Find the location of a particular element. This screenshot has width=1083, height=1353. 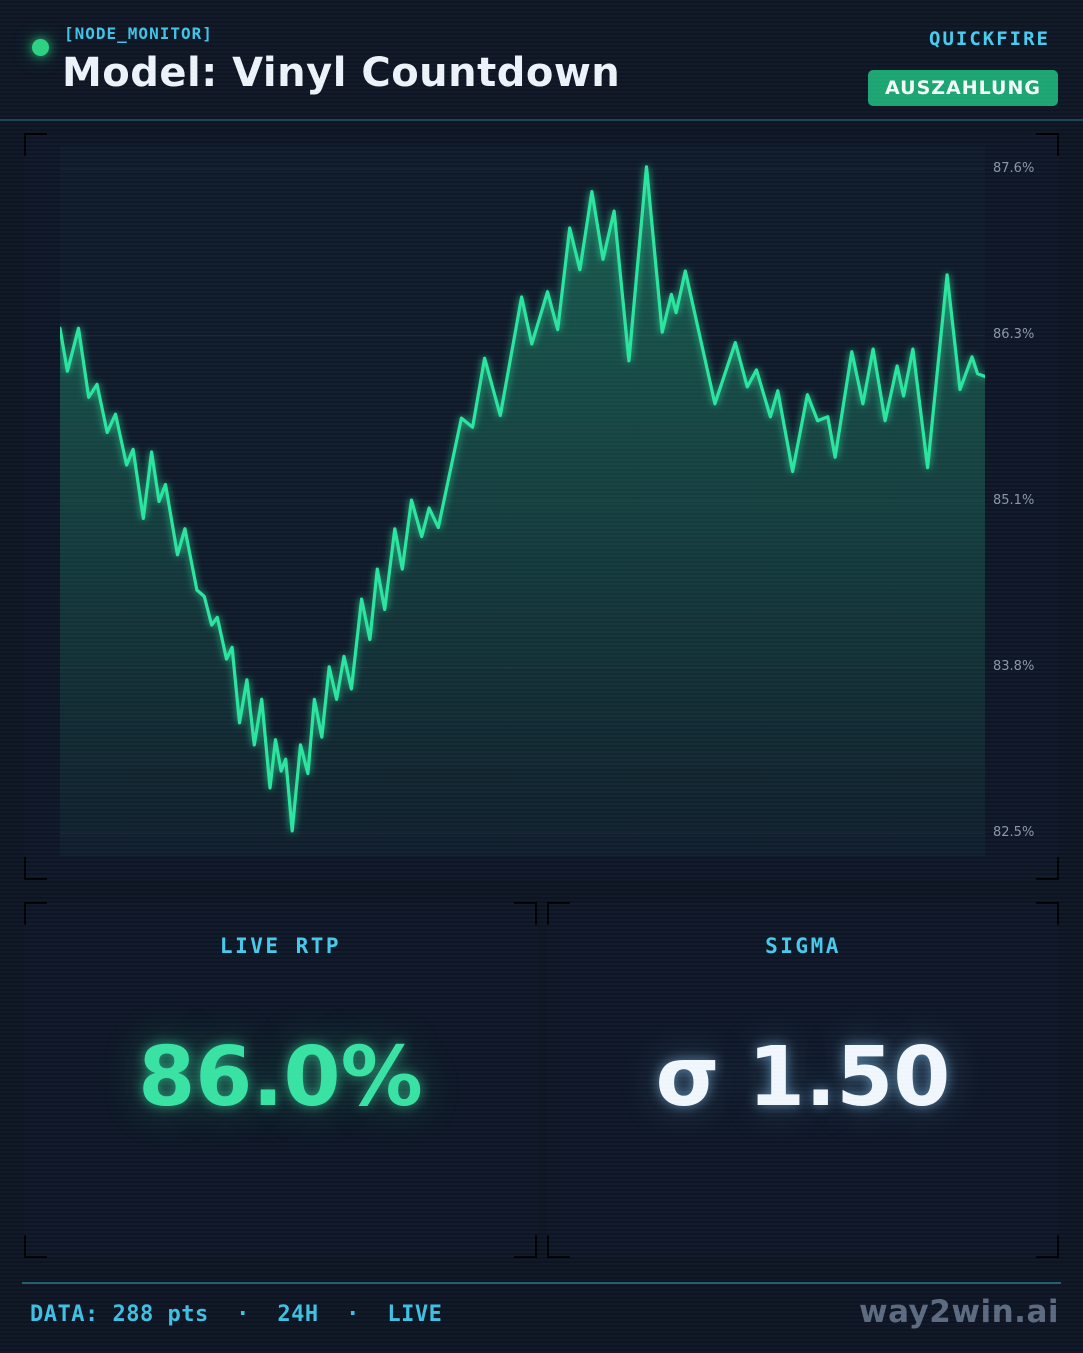

node-monitor-eyebrow: [NODE_MONITOR] is located at coordinates (138, 33).